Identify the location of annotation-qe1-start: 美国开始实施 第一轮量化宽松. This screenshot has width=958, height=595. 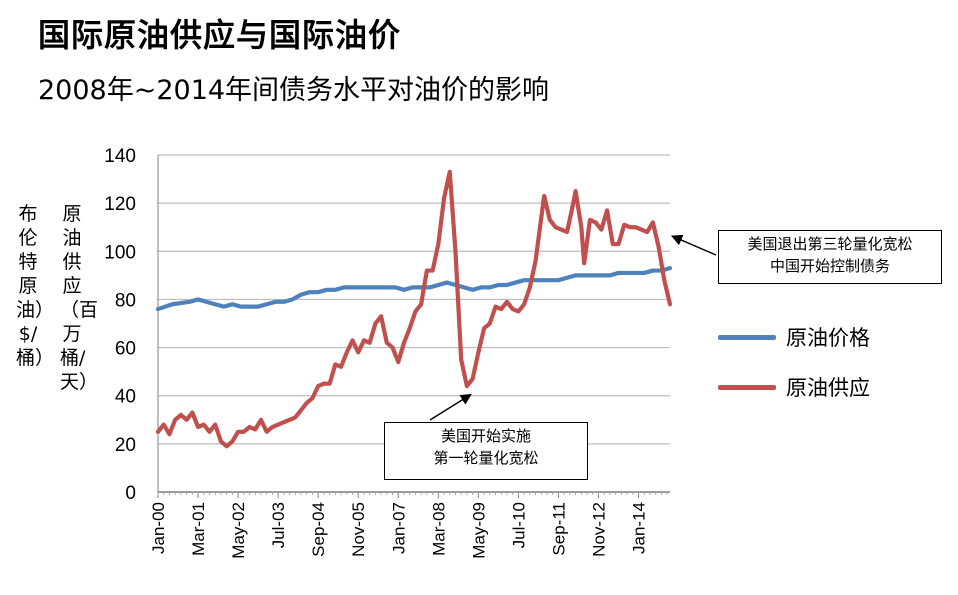
(486, 451).